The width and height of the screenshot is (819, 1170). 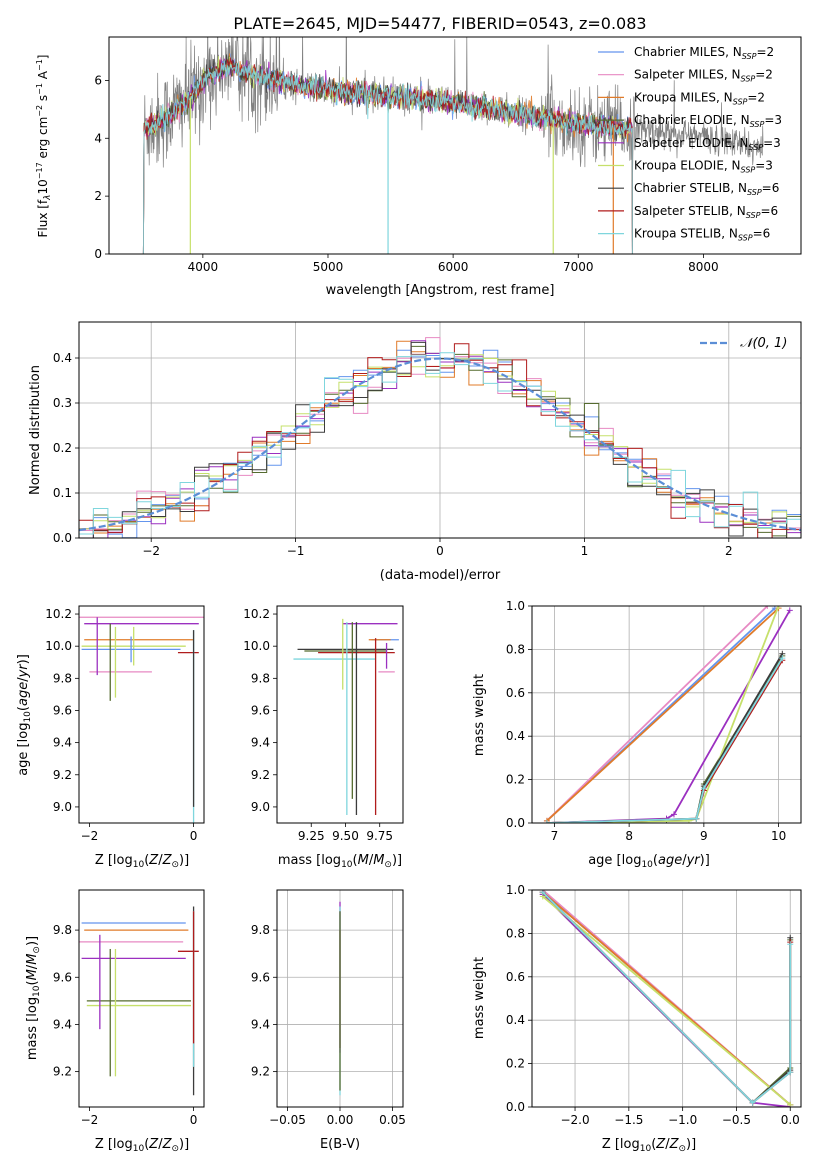 I want to click on x-tick-label: 6000, so click(x=453, y=267).